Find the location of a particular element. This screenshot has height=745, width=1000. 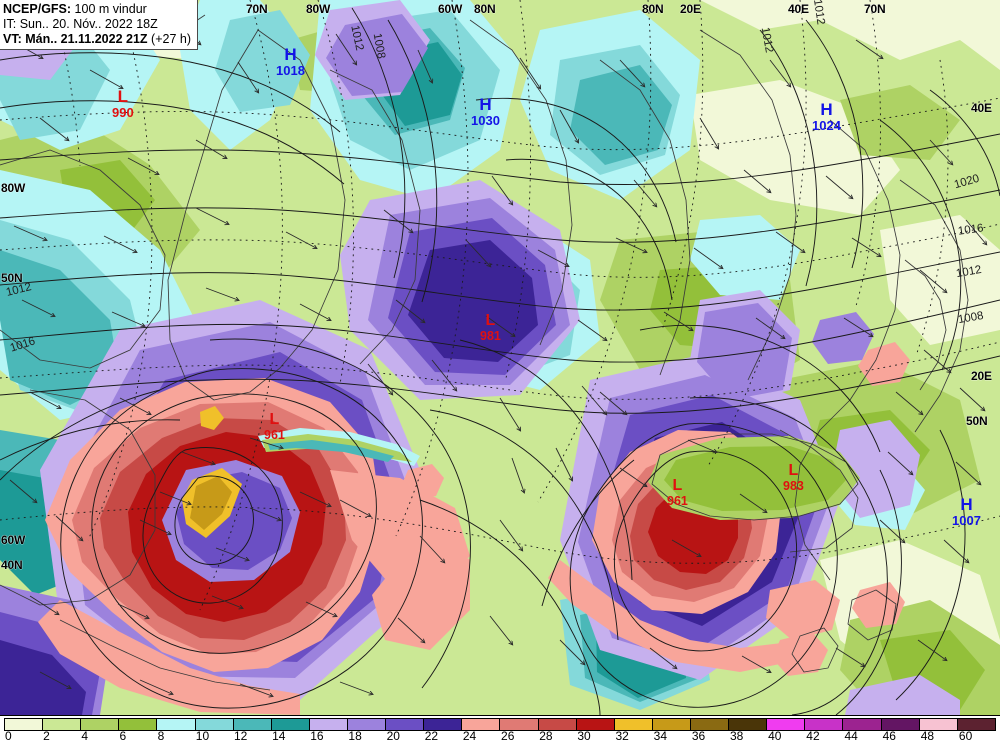

legend-tick-38: 38 is located at coordinates (748, 737).